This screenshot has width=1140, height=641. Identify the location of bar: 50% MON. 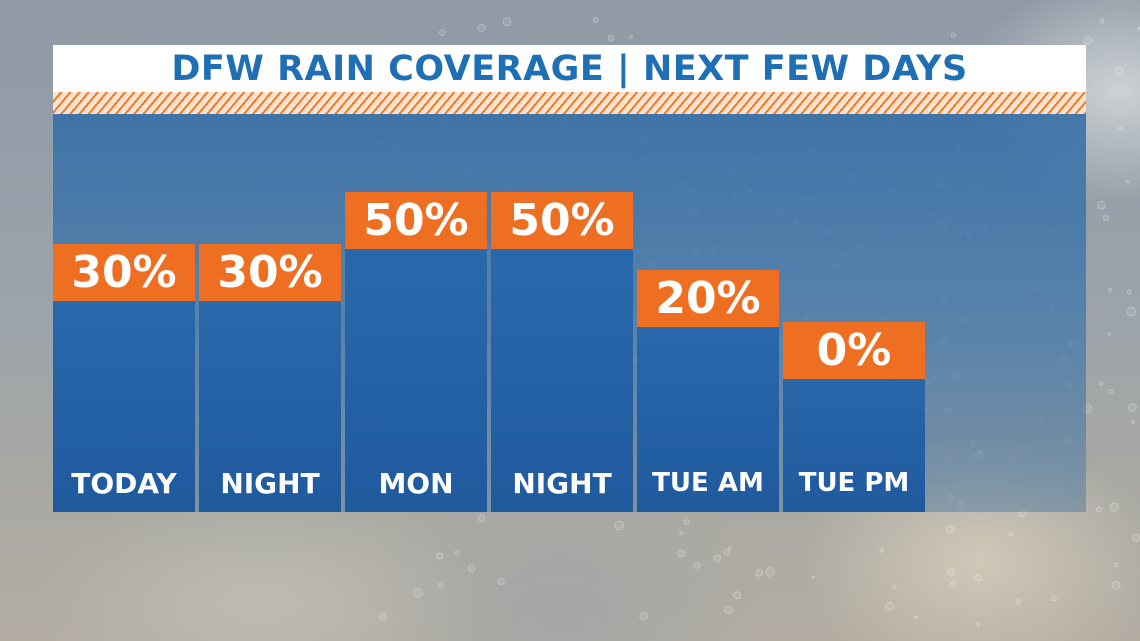
(416, 352).